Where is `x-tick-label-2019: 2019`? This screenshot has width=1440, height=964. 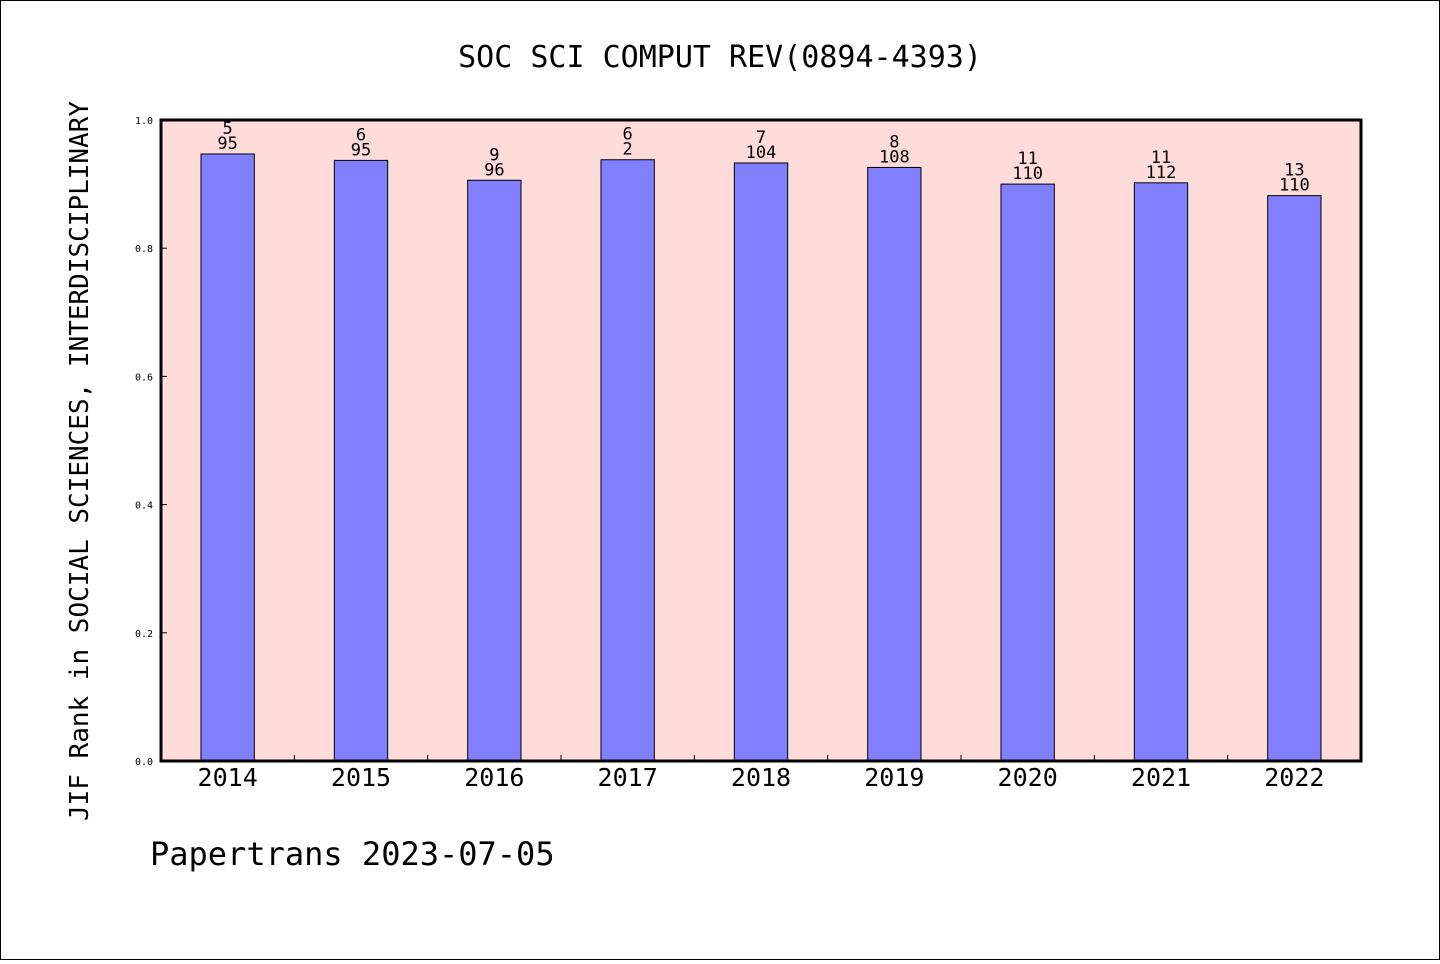 x-tick-label-2019: 2019 is located at coordinates (894, 777).